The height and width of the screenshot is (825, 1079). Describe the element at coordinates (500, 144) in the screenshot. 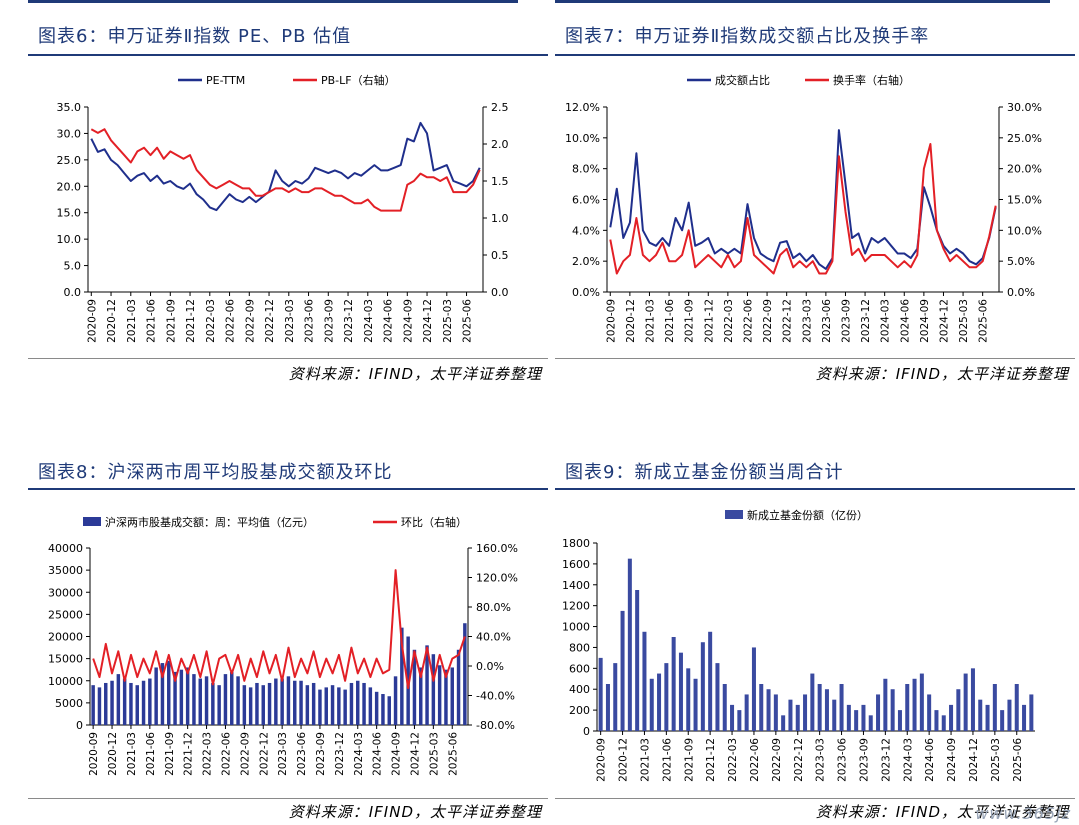

I see `y-right-tick-label: 2.0` at that location.